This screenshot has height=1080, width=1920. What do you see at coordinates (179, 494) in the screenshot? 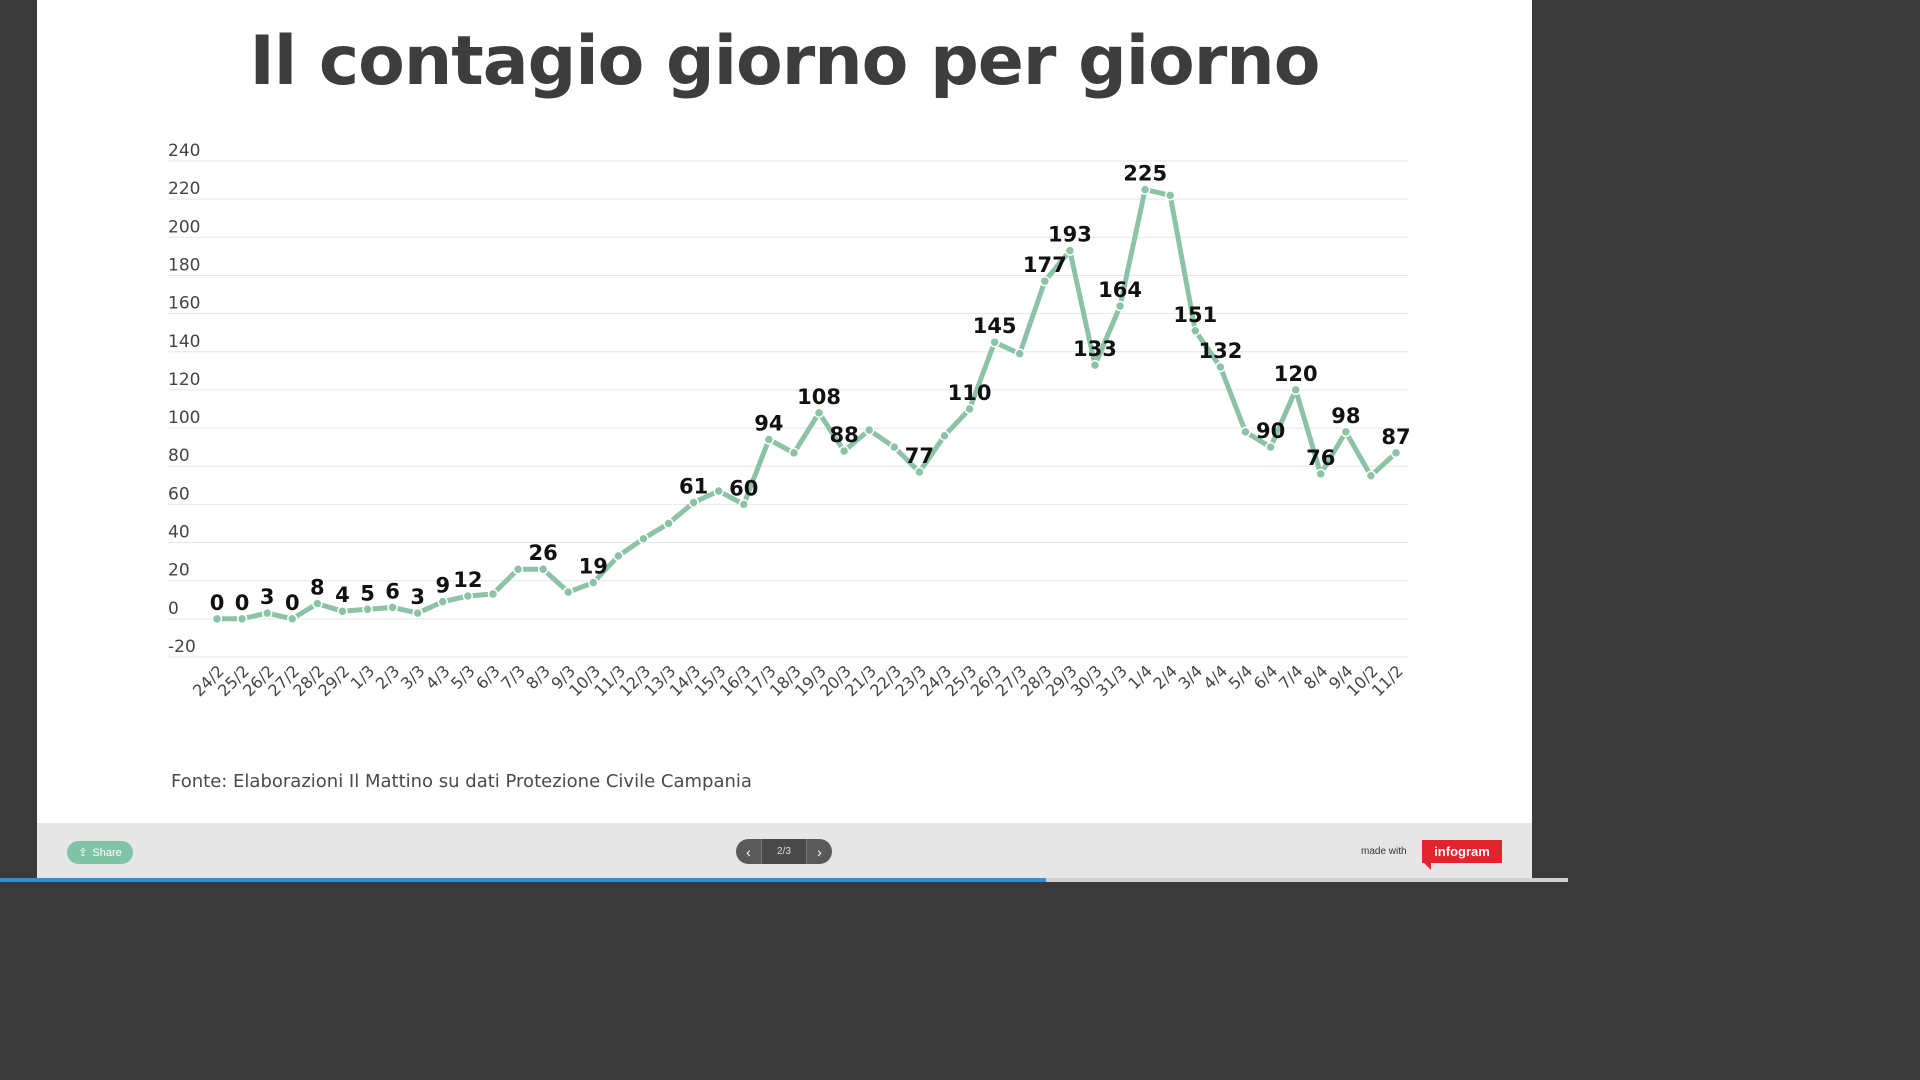
I see `y-tick-label: 60` at bounding box center [179, 494].